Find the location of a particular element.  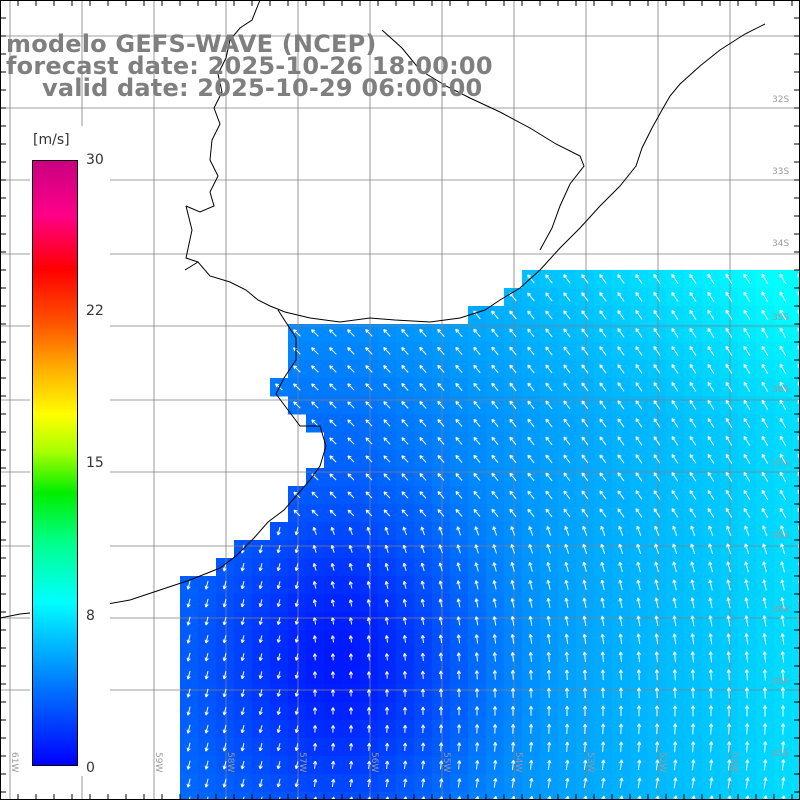

wind-speed-cell is located at coordinates (796, 693).